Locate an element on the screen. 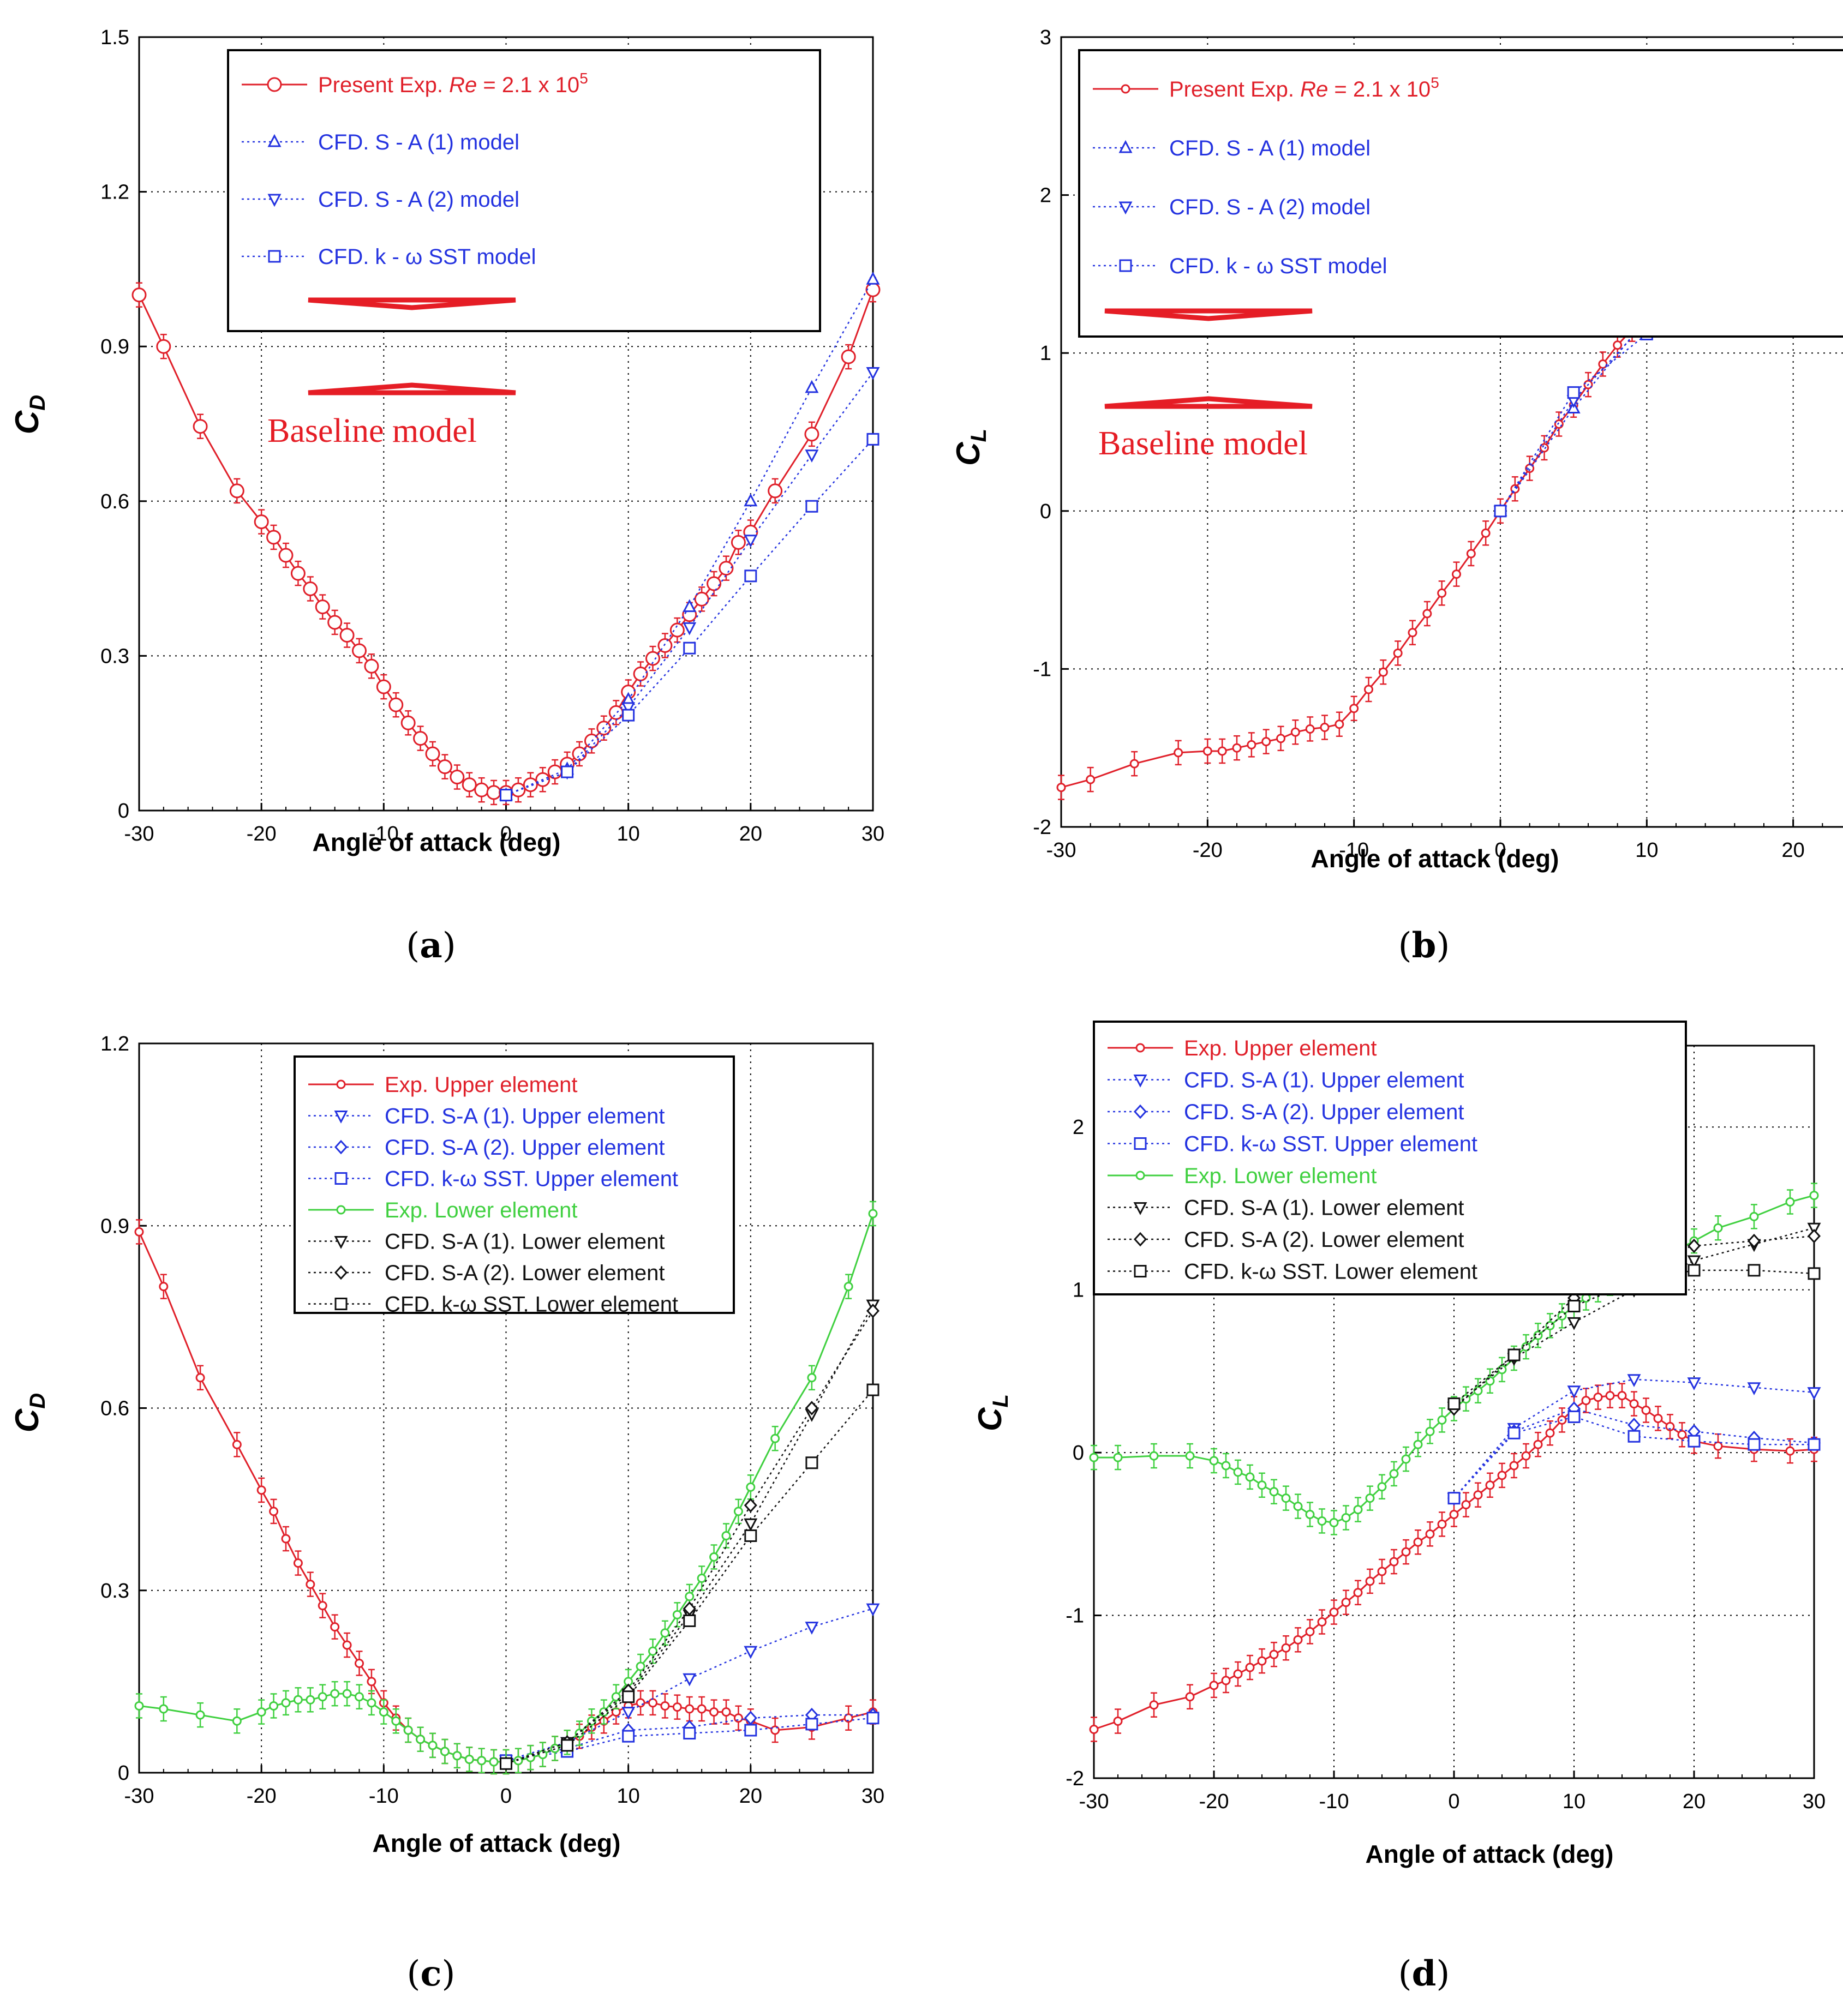 The height and width of the screenshot is (2016, 1843). y-tick-label: 1 is located at coordinates (1045, 353).